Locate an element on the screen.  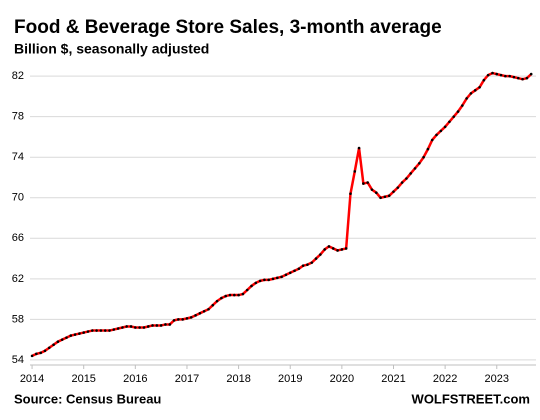
x-tick-label: 2016 is located at coordinates (135, 379).